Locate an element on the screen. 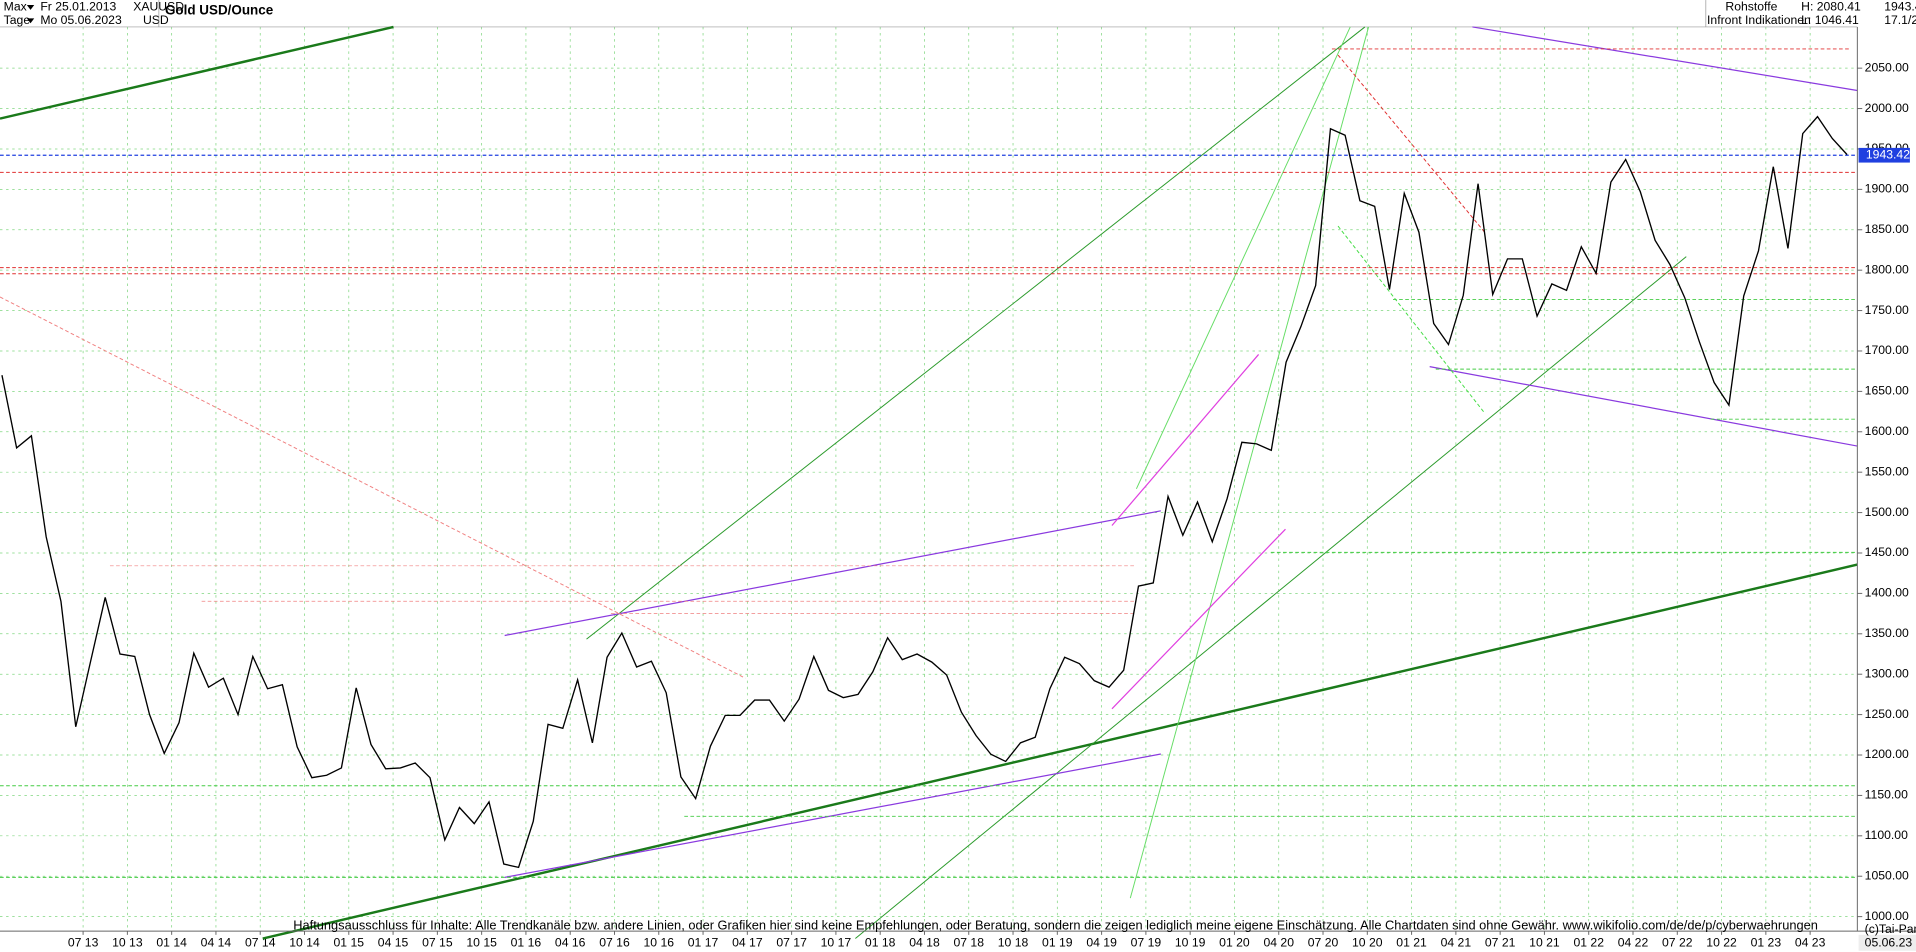 This screenshot has height=952, width=1916. y-tick-label: 1150.00 is located at coordinates (1886, 795).